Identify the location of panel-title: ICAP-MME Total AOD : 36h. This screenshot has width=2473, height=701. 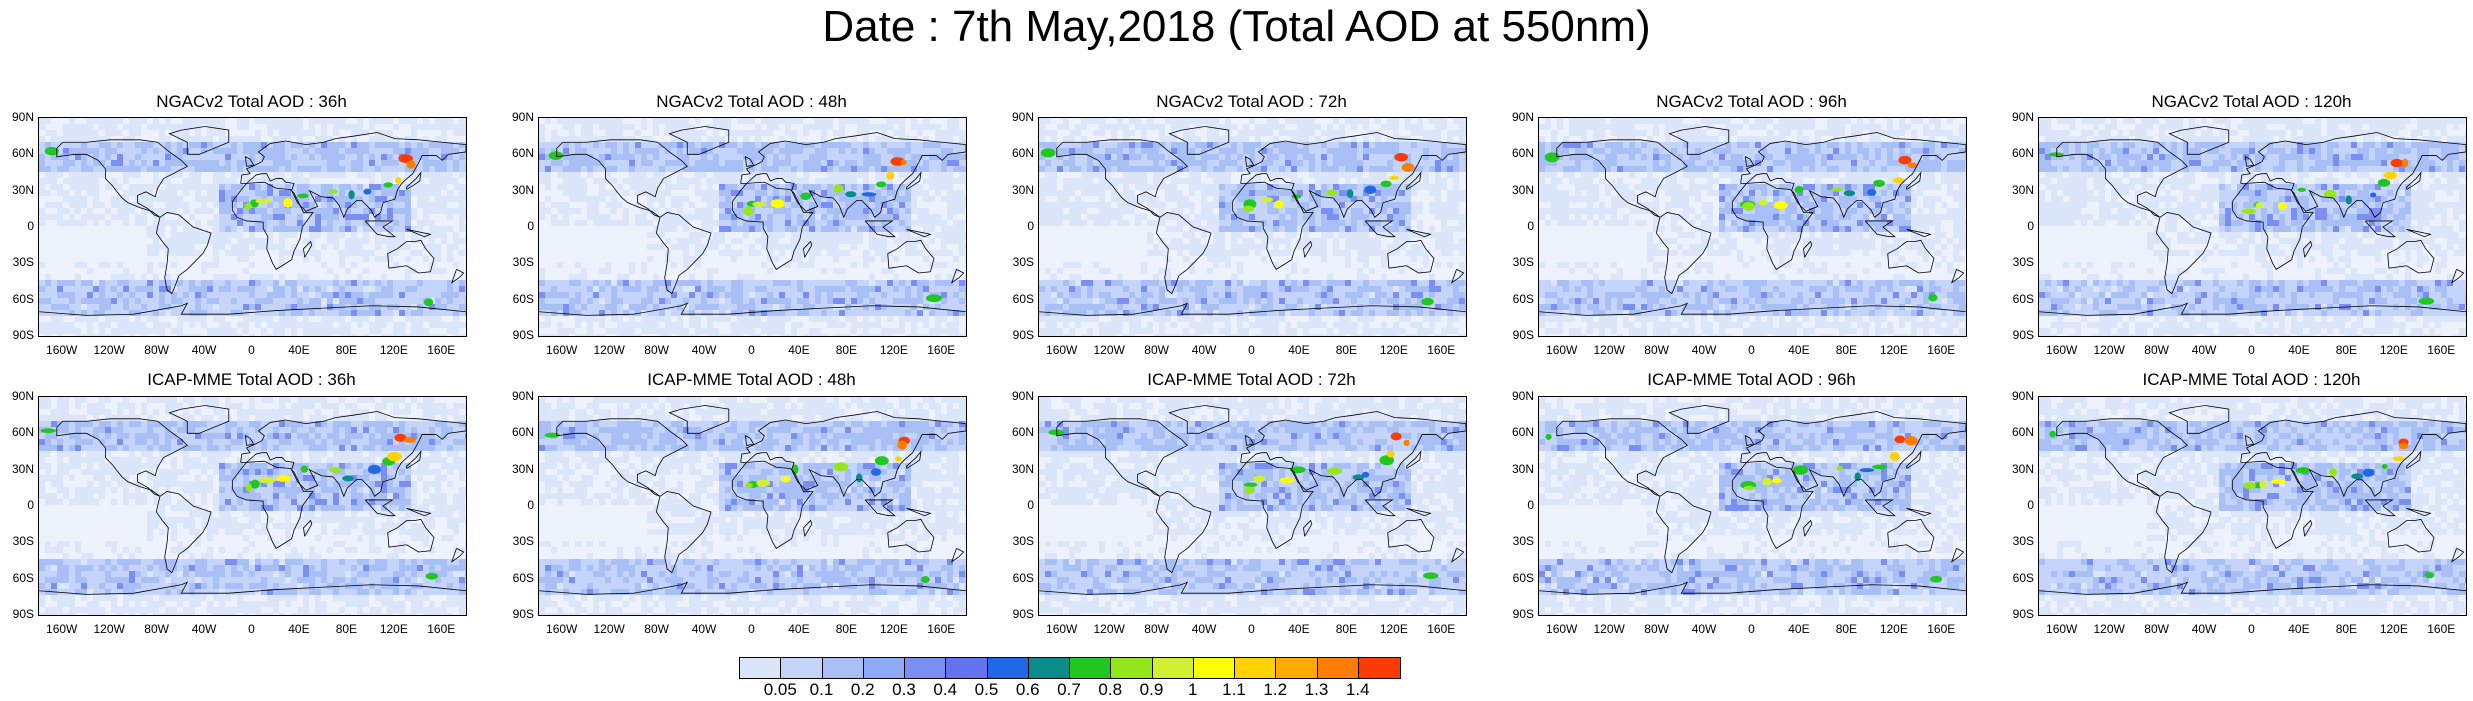
(251, 379).